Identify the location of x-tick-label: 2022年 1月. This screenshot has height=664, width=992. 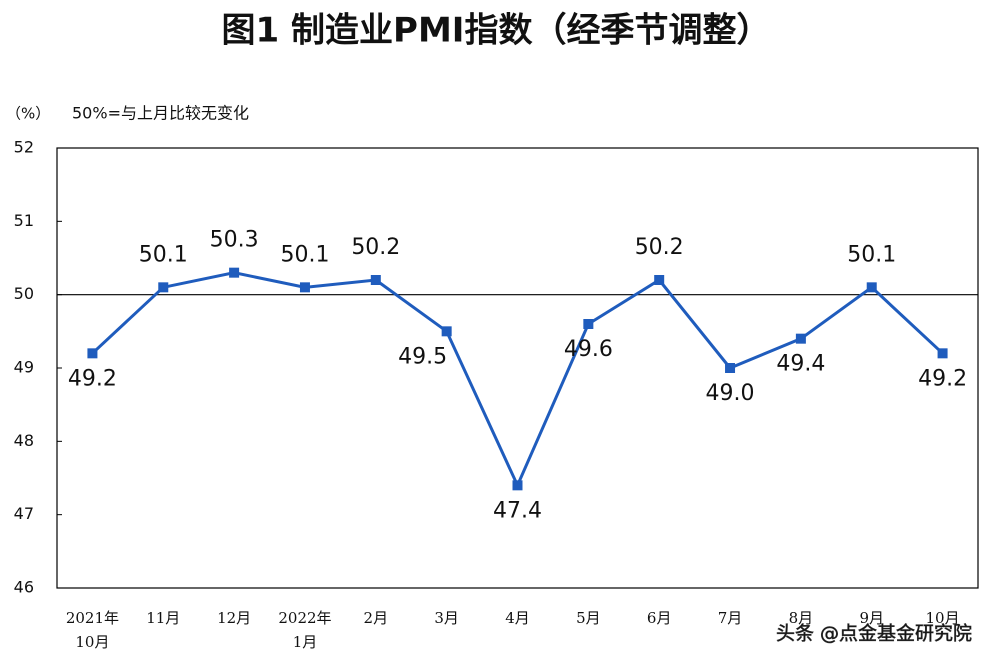
(304, 630).